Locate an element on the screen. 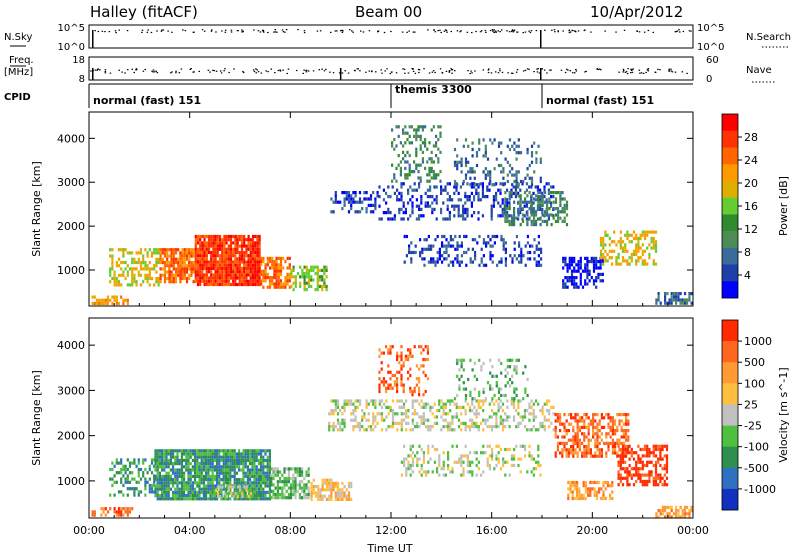 This screenshot has height=554, width=800. freq-unit: [MHz] is located at coordinates (18, 72).